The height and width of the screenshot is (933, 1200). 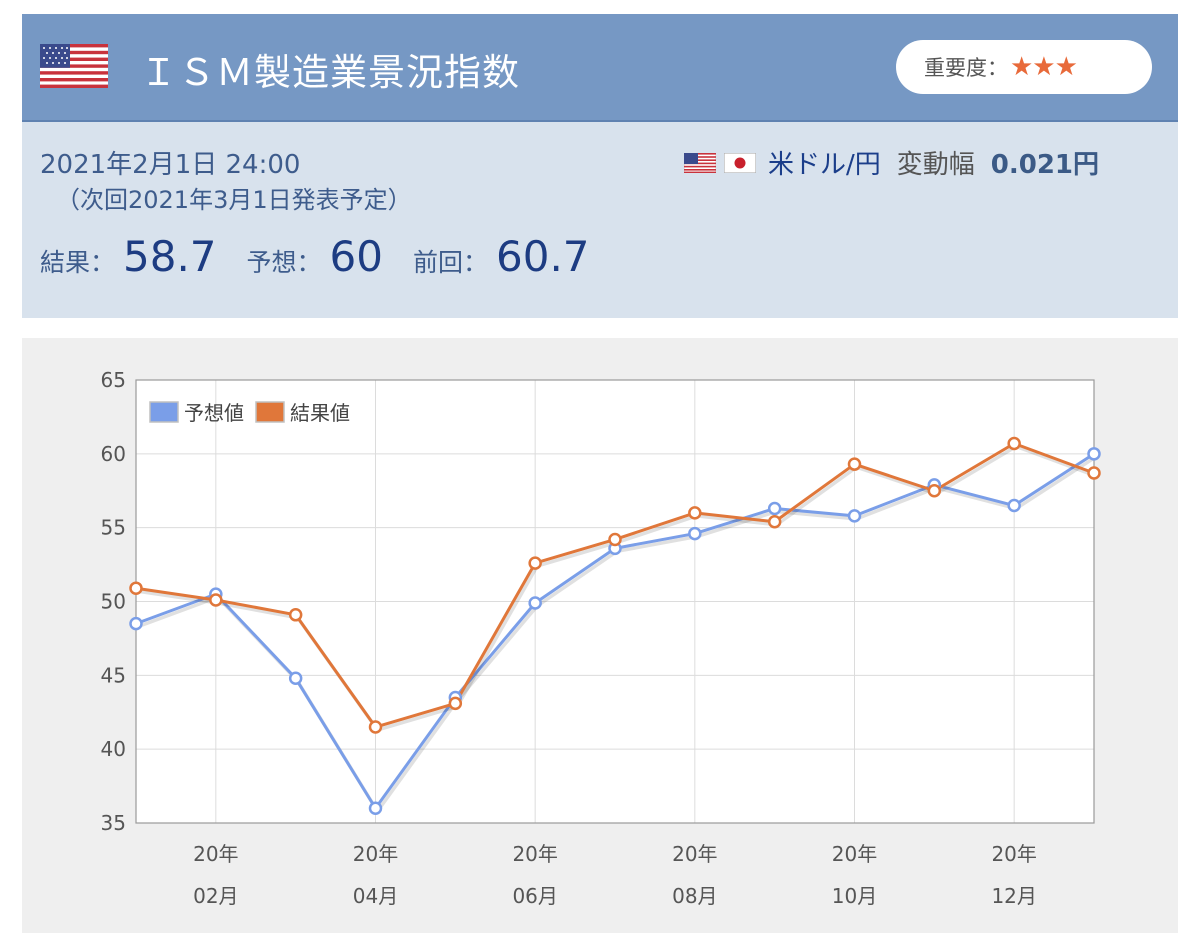 I want to click on x-tick-label-month: 02月, so click(x=215, y=896).